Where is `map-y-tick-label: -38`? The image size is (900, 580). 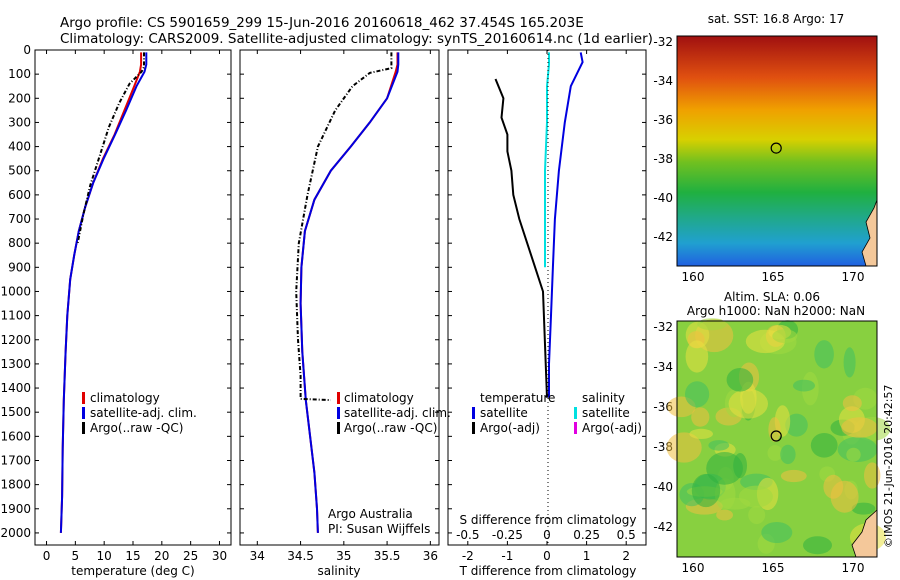
map-y-tick-label: -38 is located at coordinates (663, 159).